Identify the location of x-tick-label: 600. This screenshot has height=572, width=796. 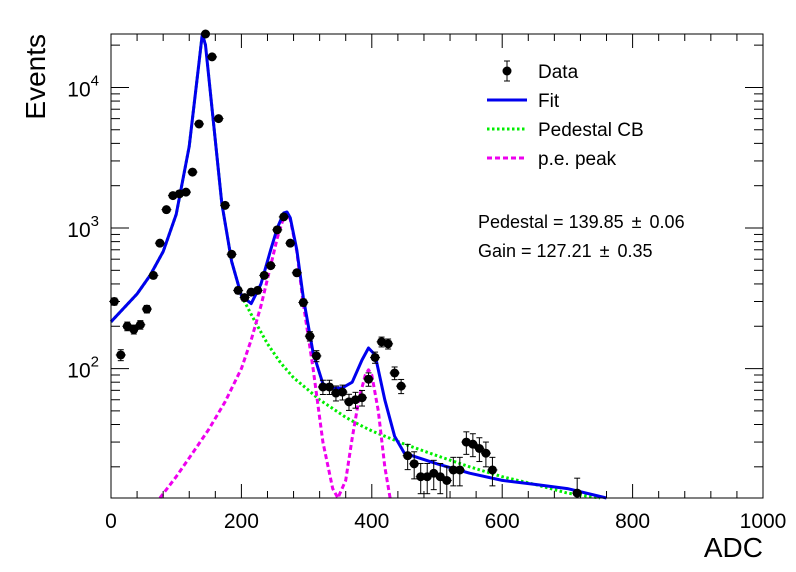
(502, 521).